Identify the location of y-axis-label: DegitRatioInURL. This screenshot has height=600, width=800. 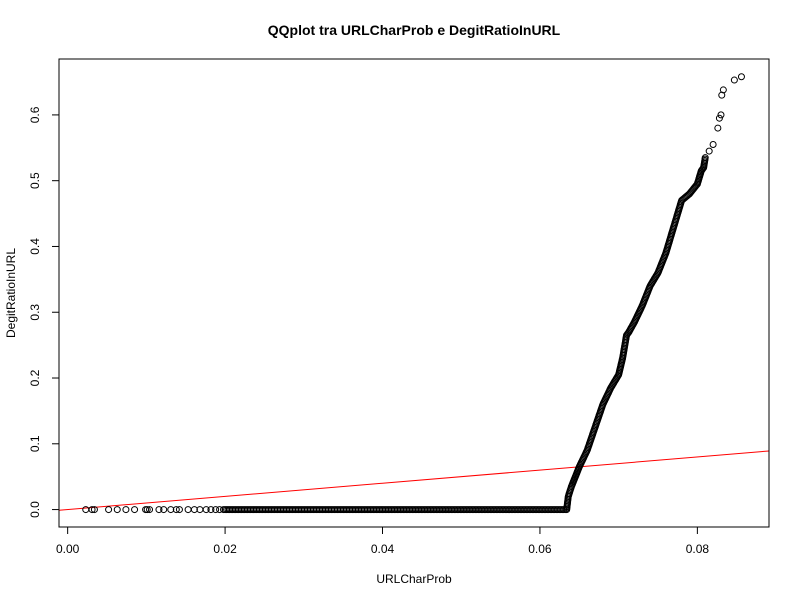
(11, 293).